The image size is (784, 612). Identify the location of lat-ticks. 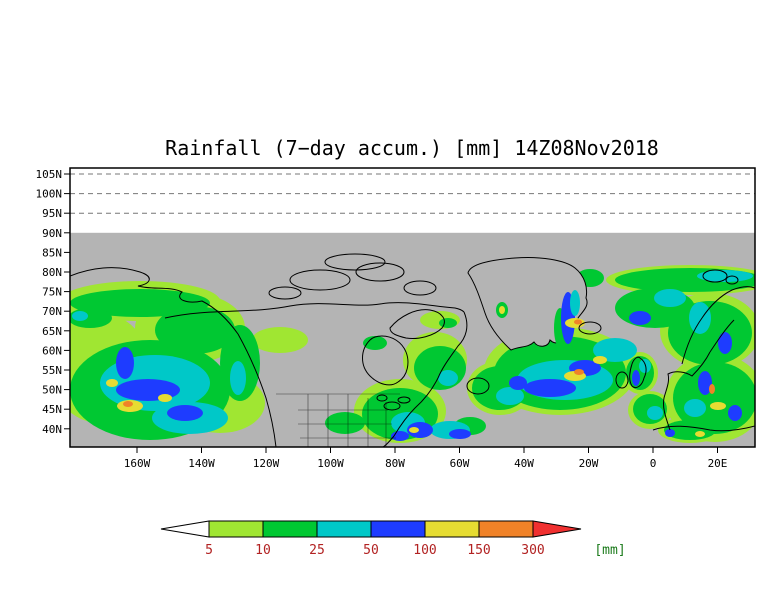
(67, 301).